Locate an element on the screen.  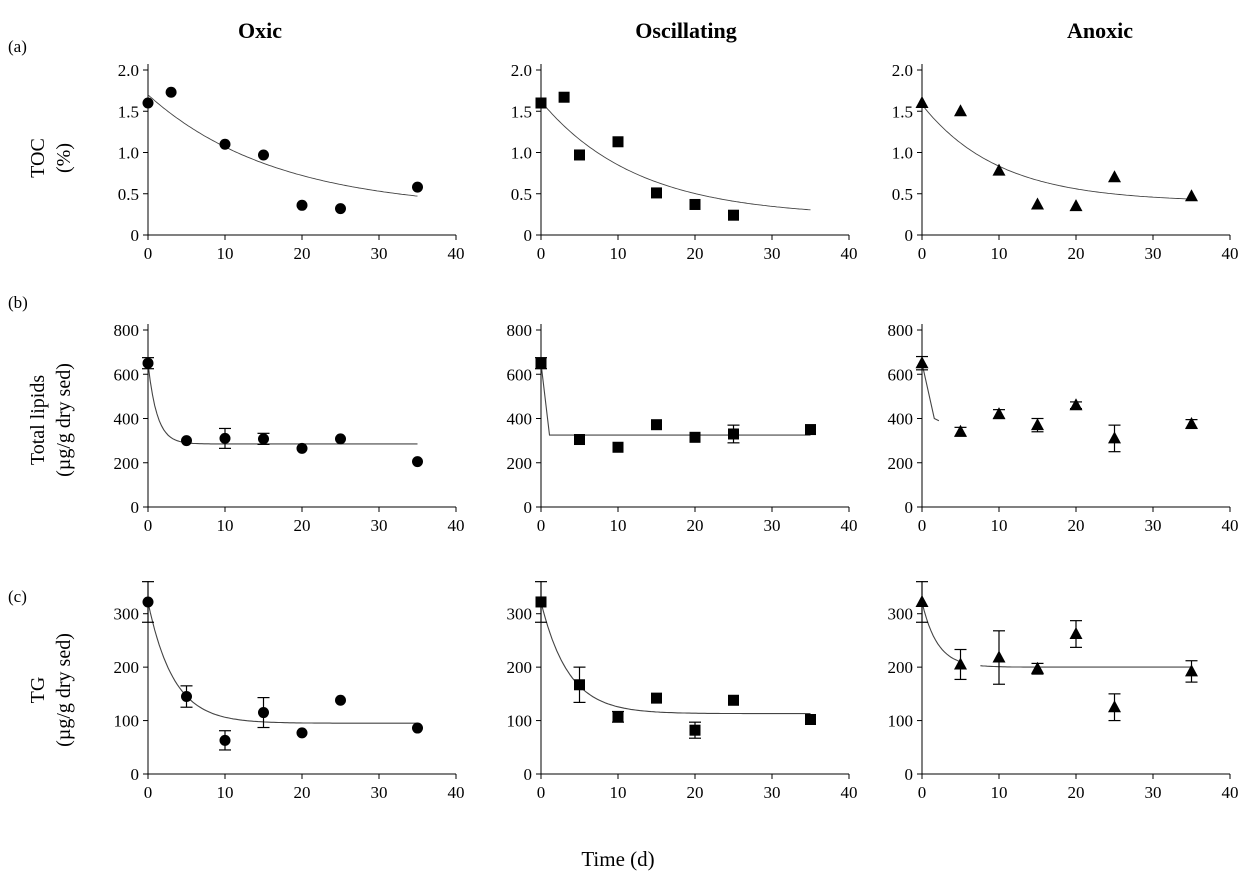
x-tick-label-tg-oxic: 10 is located at coordinates (225, 792).